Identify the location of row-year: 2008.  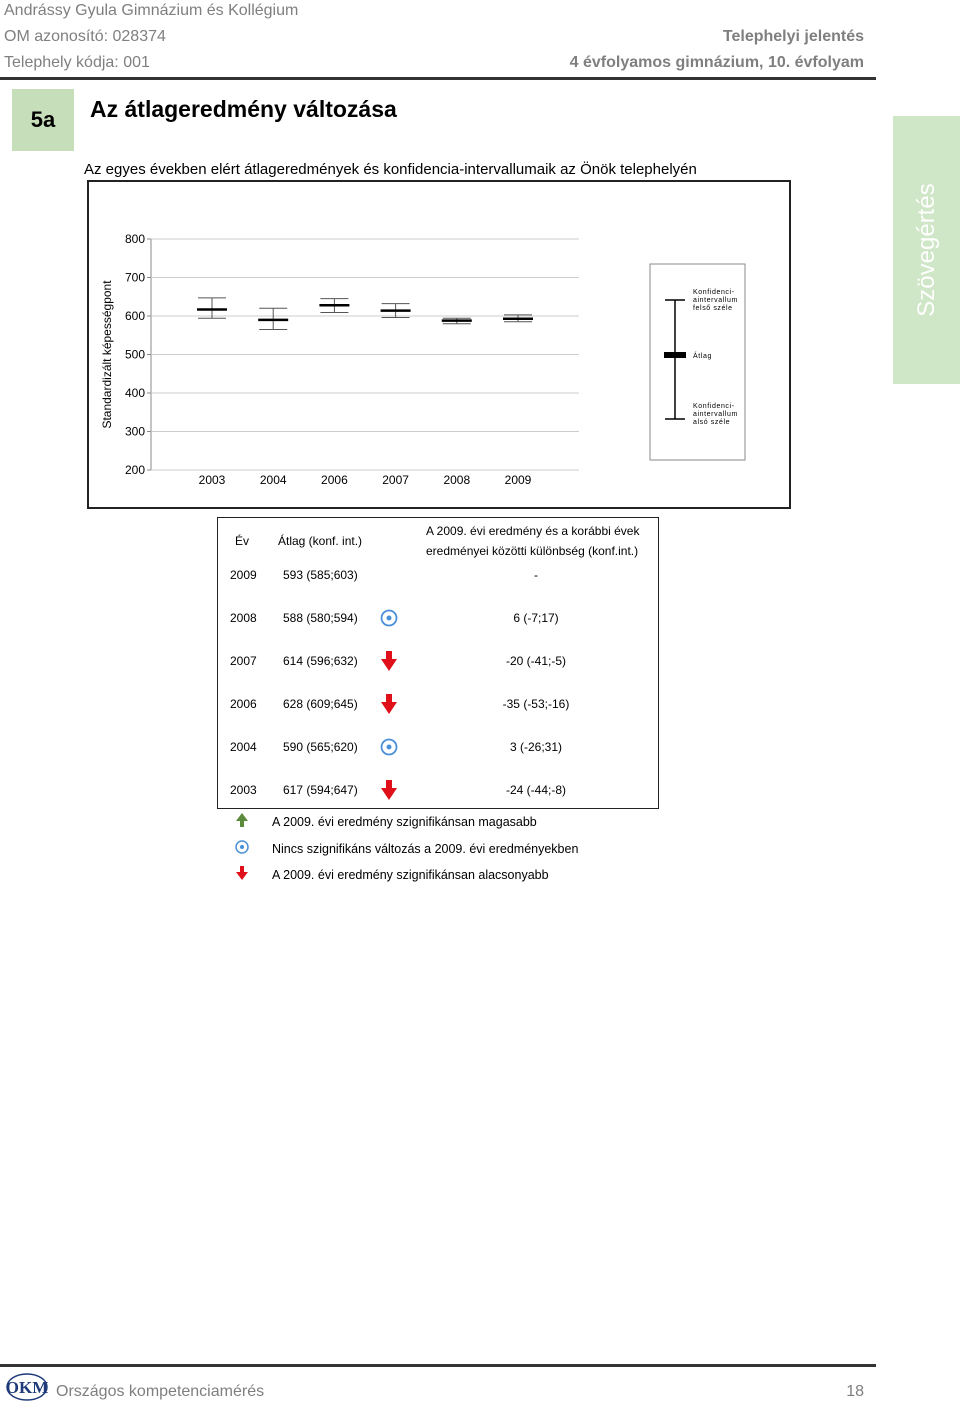
(243, 618).